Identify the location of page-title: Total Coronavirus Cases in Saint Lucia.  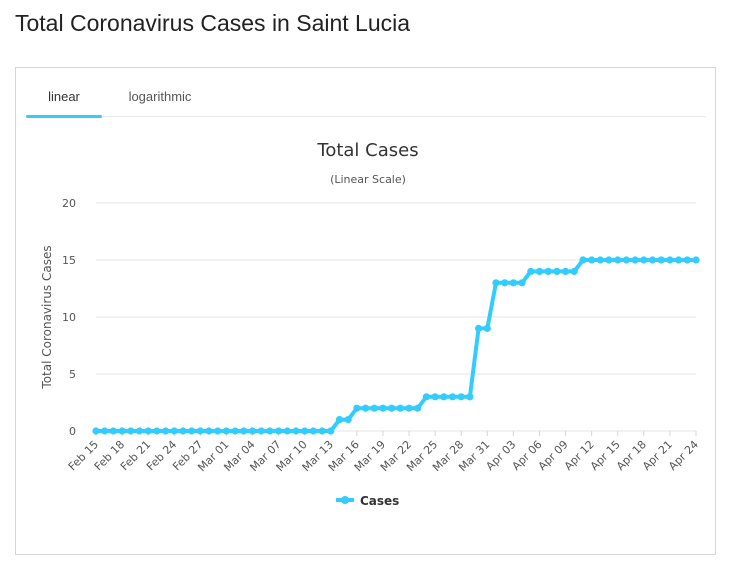
(213, 23).